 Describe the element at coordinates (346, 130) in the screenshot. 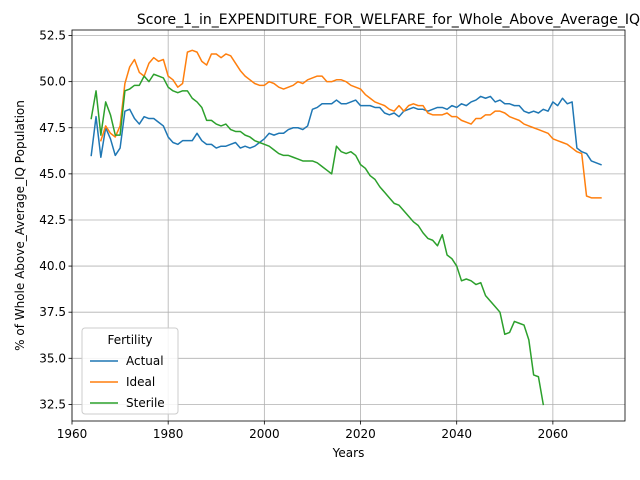

I see `series-line-actual` at that location.